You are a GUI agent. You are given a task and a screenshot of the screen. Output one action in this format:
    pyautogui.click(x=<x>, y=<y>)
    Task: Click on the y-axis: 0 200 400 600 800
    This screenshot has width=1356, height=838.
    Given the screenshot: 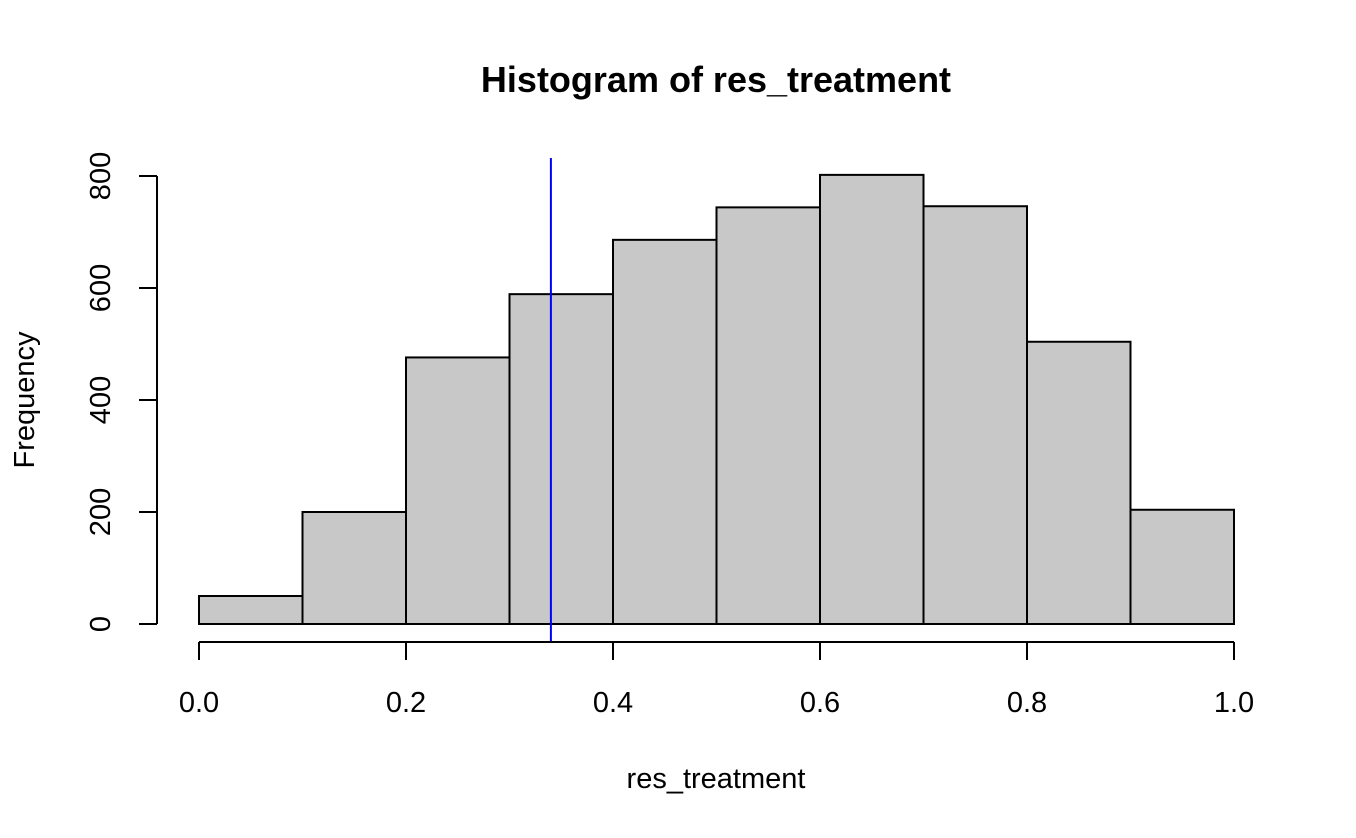 What is the action you would take?
    pyautogui.click(x=121, y=392)
    